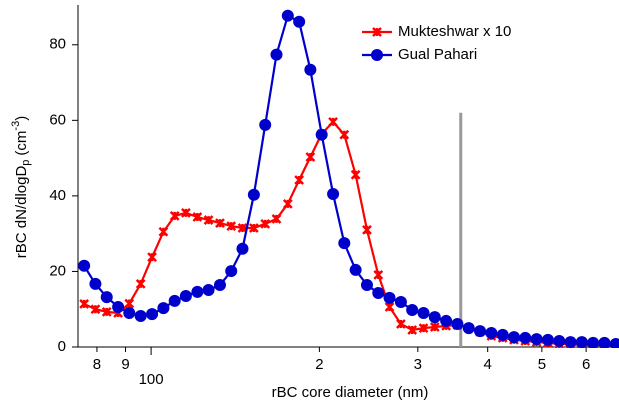 The image size is (619, 411). What do you see at coordinates (151, 379) in the screenshot?
I see `x-tick-label: 100` at bounding box center [151, 379].